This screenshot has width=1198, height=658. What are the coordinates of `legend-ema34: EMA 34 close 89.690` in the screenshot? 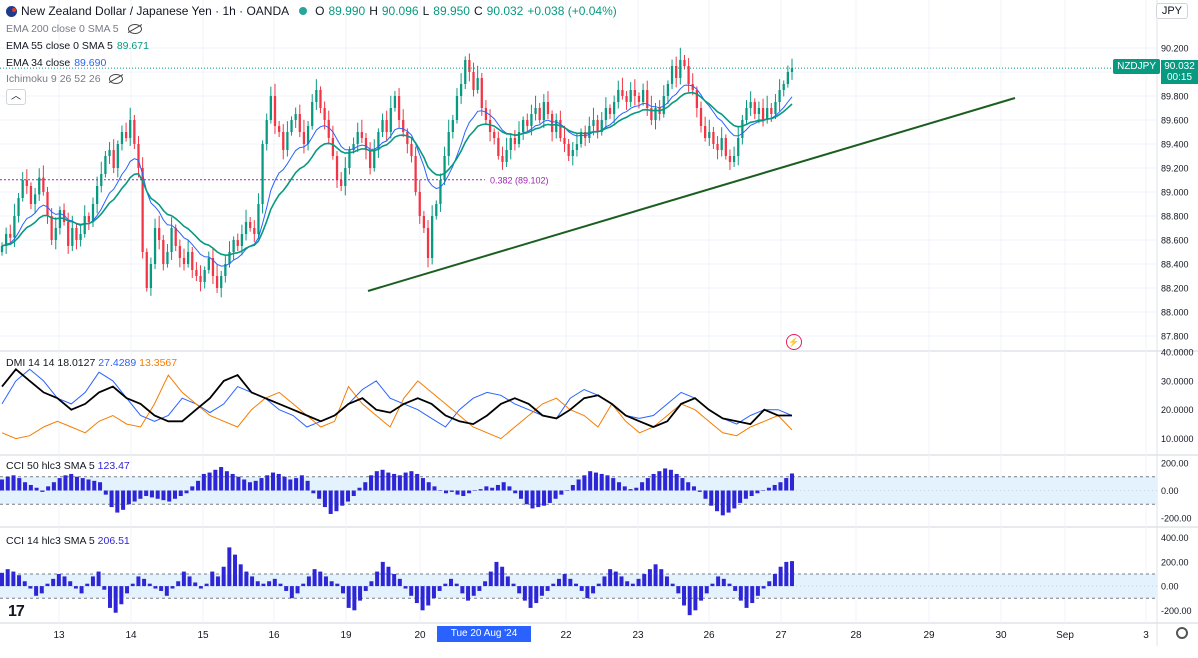 It's located at (56, 63).